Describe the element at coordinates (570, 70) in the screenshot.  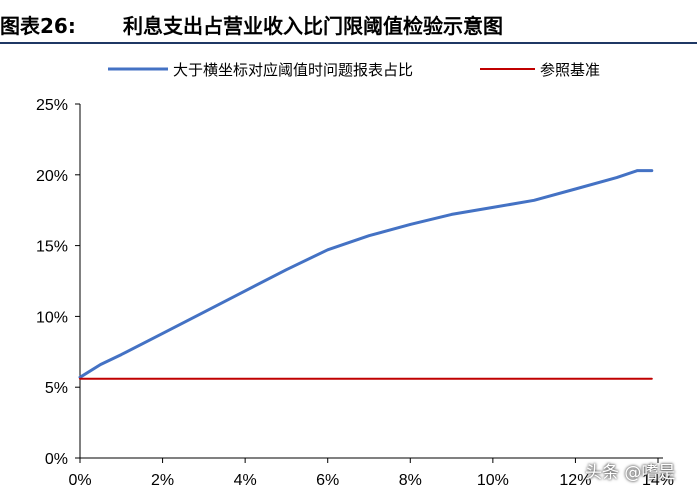
I see `legend-label: 参照基准` at that location.